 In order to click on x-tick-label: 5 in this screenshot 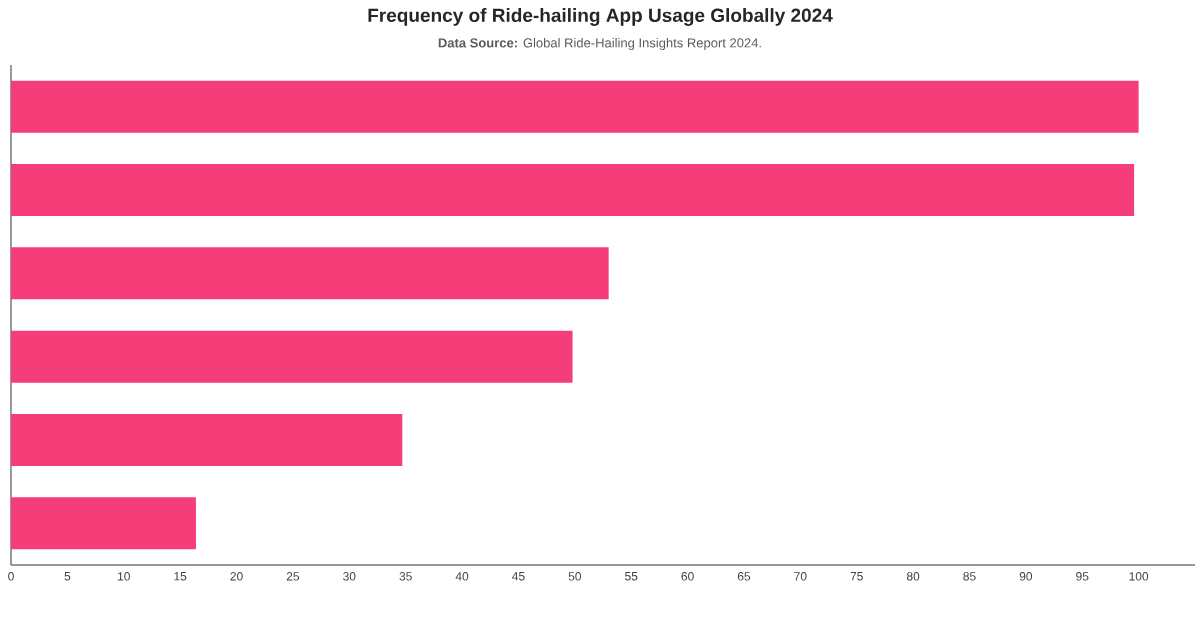, I will do `click(67, 576)`.